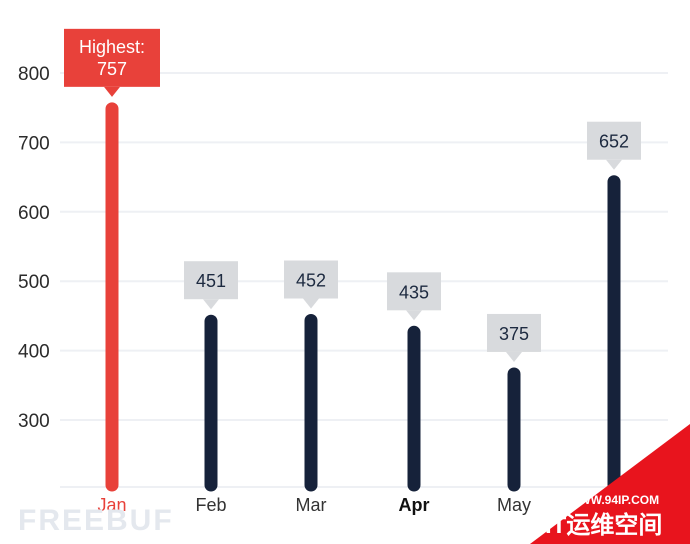 This screenshot has width=690, height=544. I want to click on corner-title-text: IT运维空间, so click(603, 525).